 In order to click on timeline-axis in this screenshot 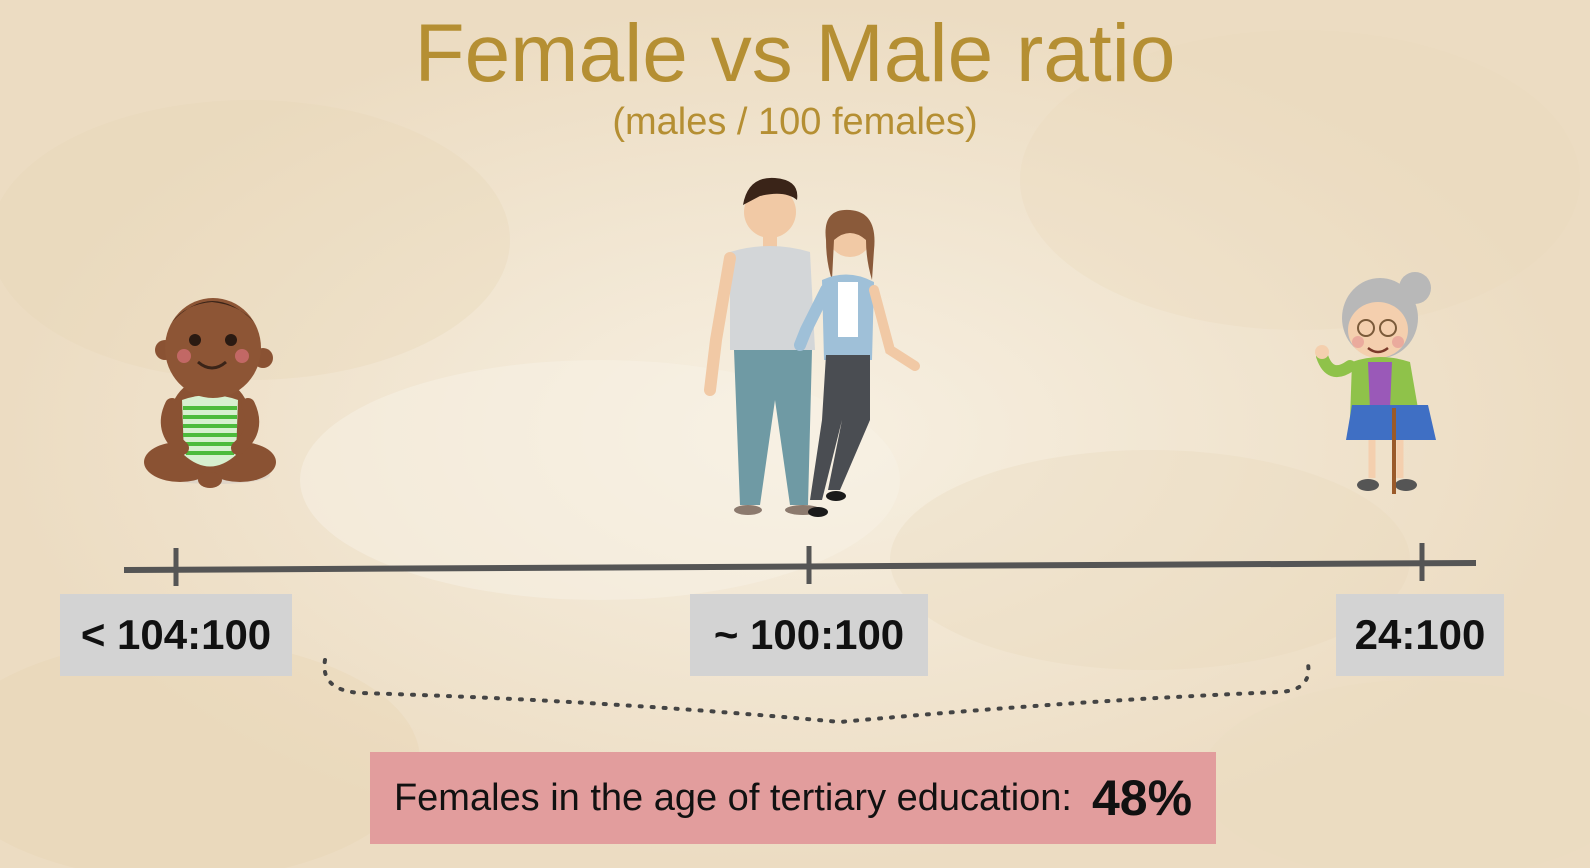, I will do `click(800, 566)`.